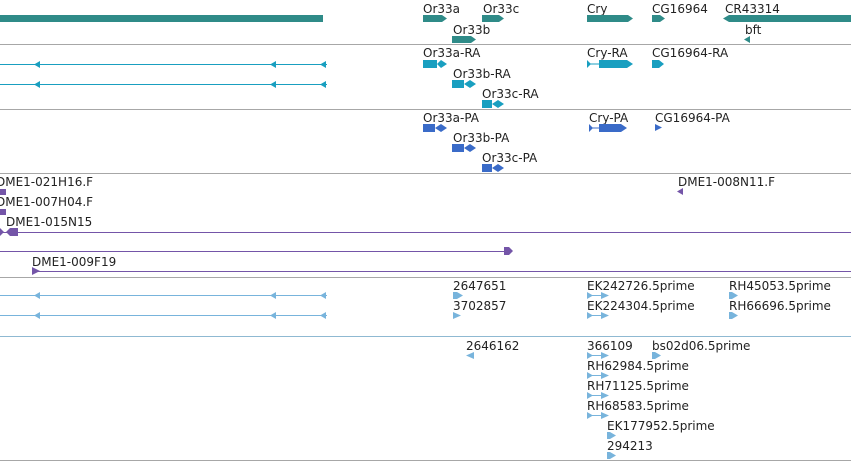 This screenshot has height=461, width=851. Describe the element at coordinates (493, 104) in the screenshot. I see `transcript-feature-or33c-ra` at that location.